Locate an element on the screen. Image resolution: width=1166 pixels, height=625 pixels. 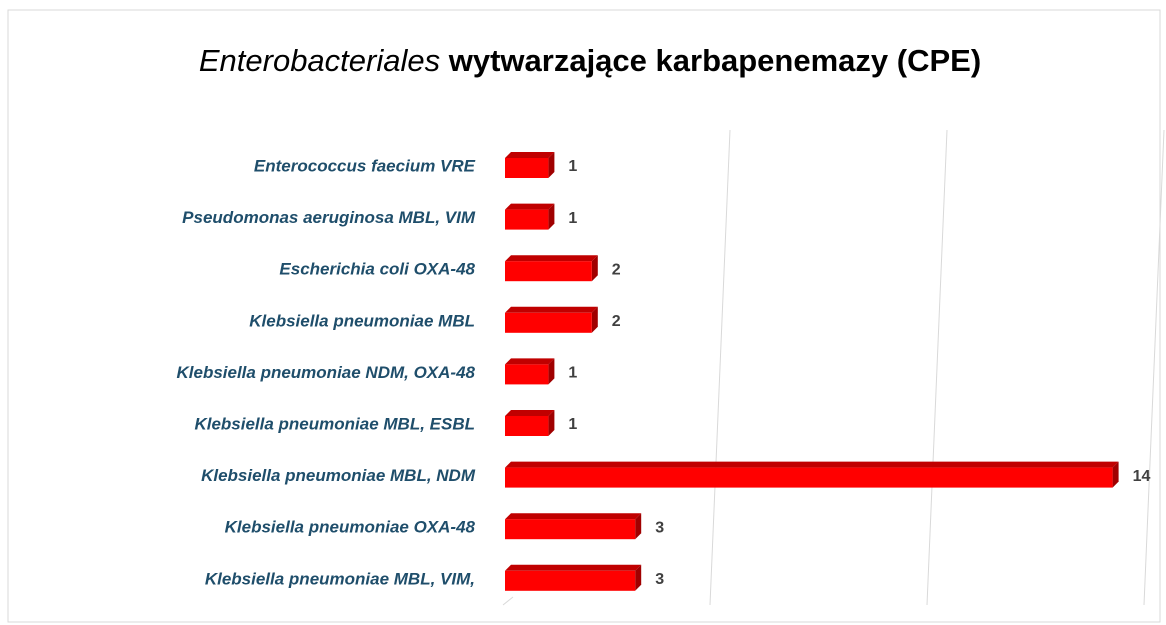
data-label: 14 is located at coordinates (1142, 476).